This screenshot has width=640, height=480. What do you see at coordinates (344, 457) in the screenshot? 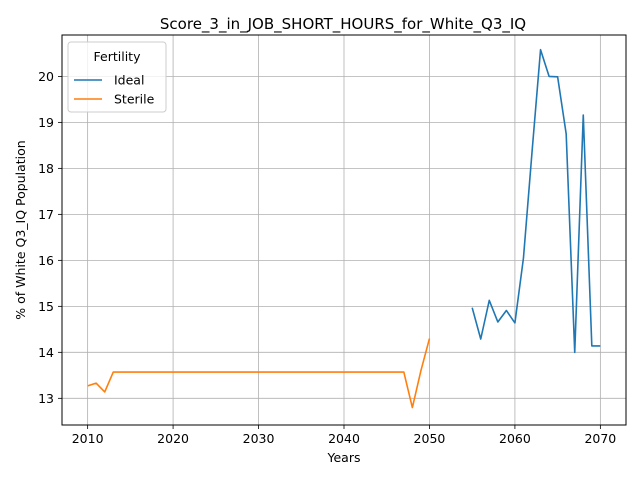
I see `x-axis-label: Years` at bounding box center [344, 457].